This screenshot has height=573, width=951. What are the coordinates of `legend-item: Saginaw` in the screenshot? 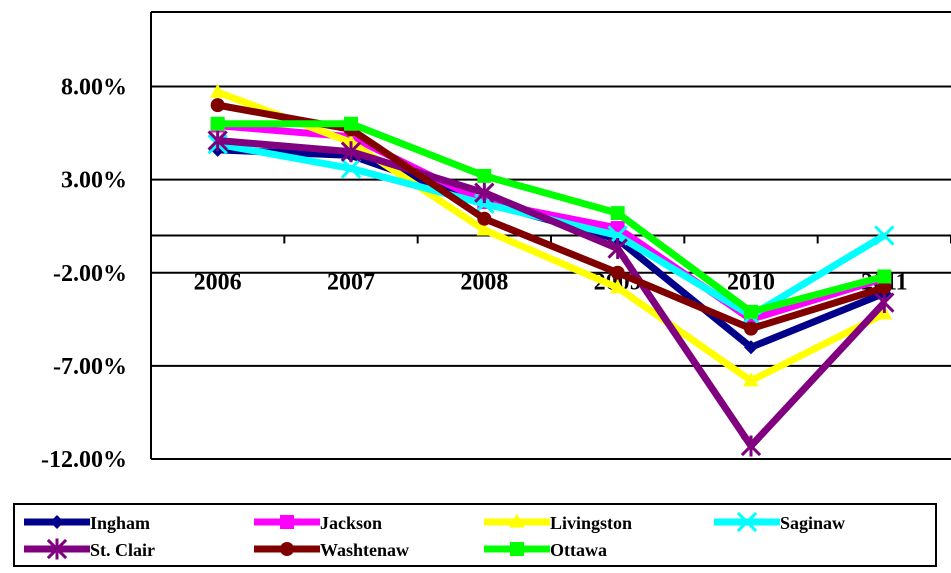 It's located at (779, 522).